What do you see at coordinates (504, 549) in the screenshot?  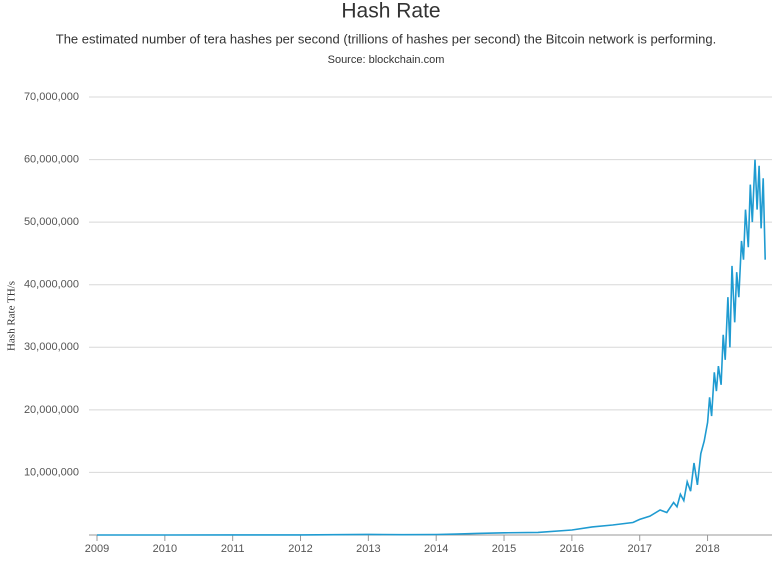 I see `x-tick-label: 2015` at bounding box center [504, 549].